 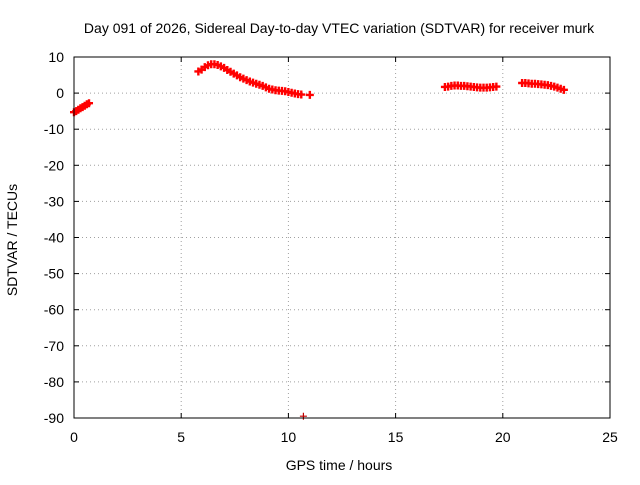 I want to click on y-tick-label: 10, so click(x=56, y=57).